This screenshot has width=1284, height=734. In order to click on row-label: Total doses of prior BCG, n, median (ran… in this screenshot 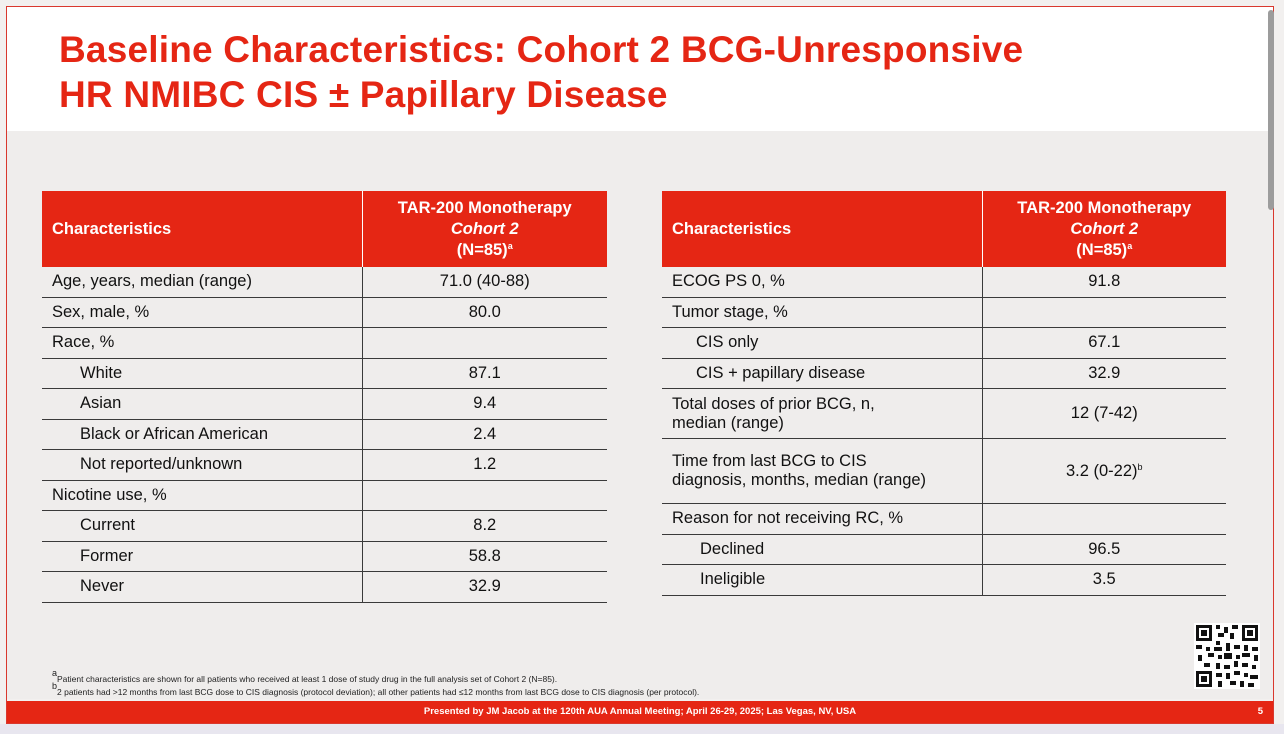, I will do `click(822, 413)`.